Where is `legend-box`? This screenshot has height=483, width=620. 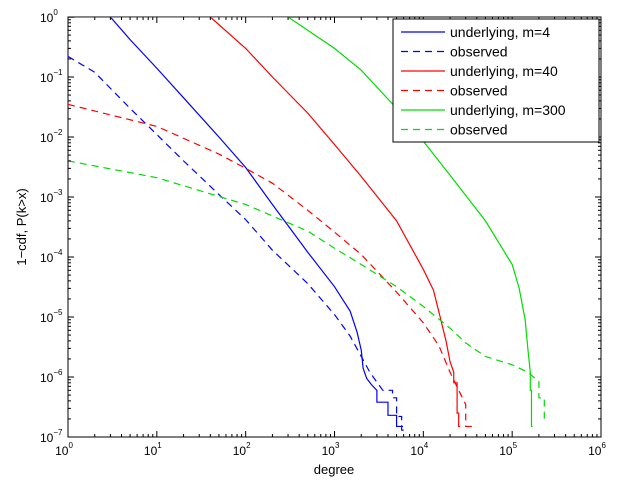 legend-box is located at coordinates (496, 80).